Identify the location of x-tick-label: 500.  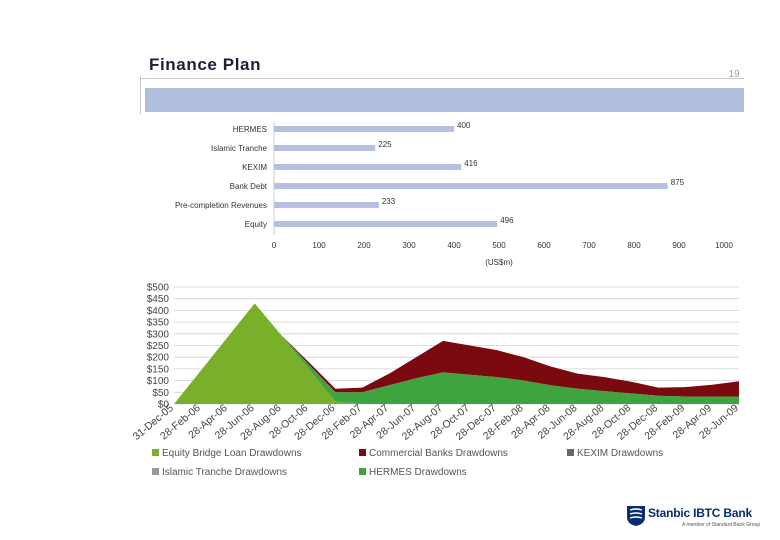
(499, 245).